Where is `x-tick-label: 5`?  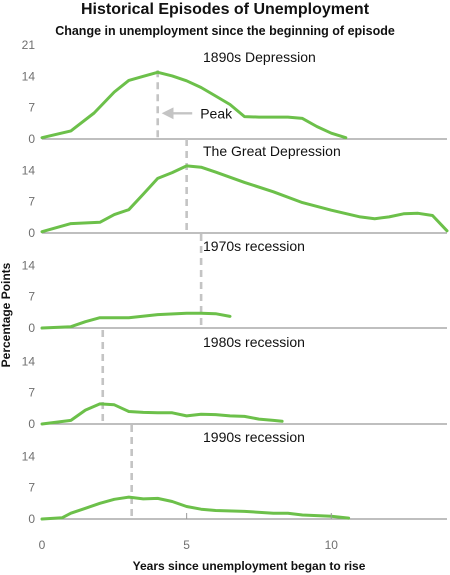
x-tick-label: 5 is located at coordinates (186, 545).